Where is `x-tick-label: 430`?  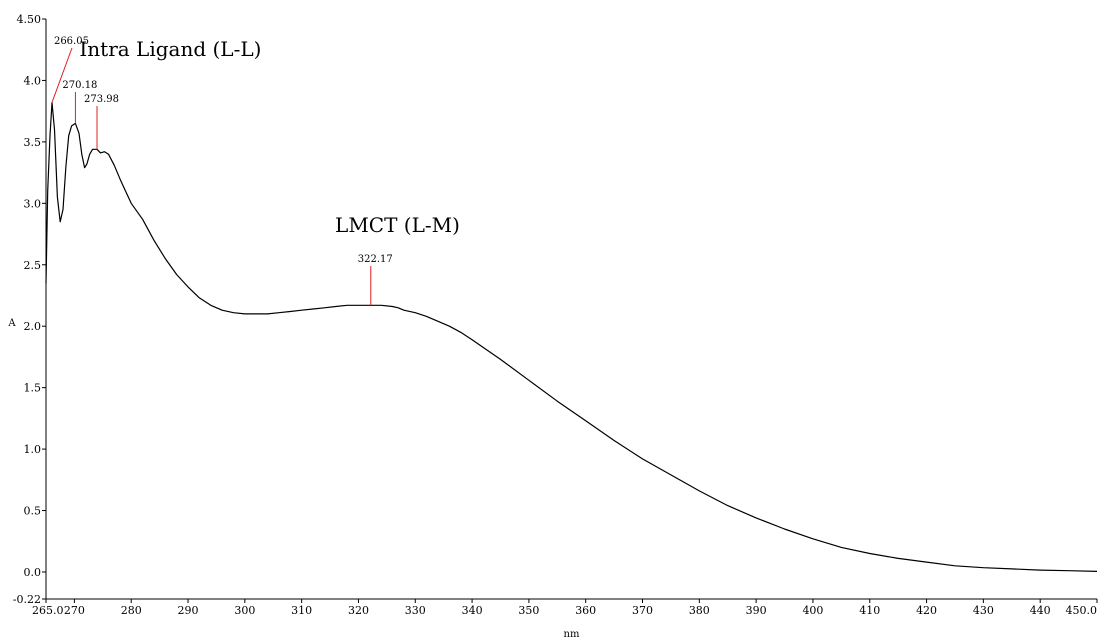
x-tick-label: 430 is located at coordinates (983, 610).